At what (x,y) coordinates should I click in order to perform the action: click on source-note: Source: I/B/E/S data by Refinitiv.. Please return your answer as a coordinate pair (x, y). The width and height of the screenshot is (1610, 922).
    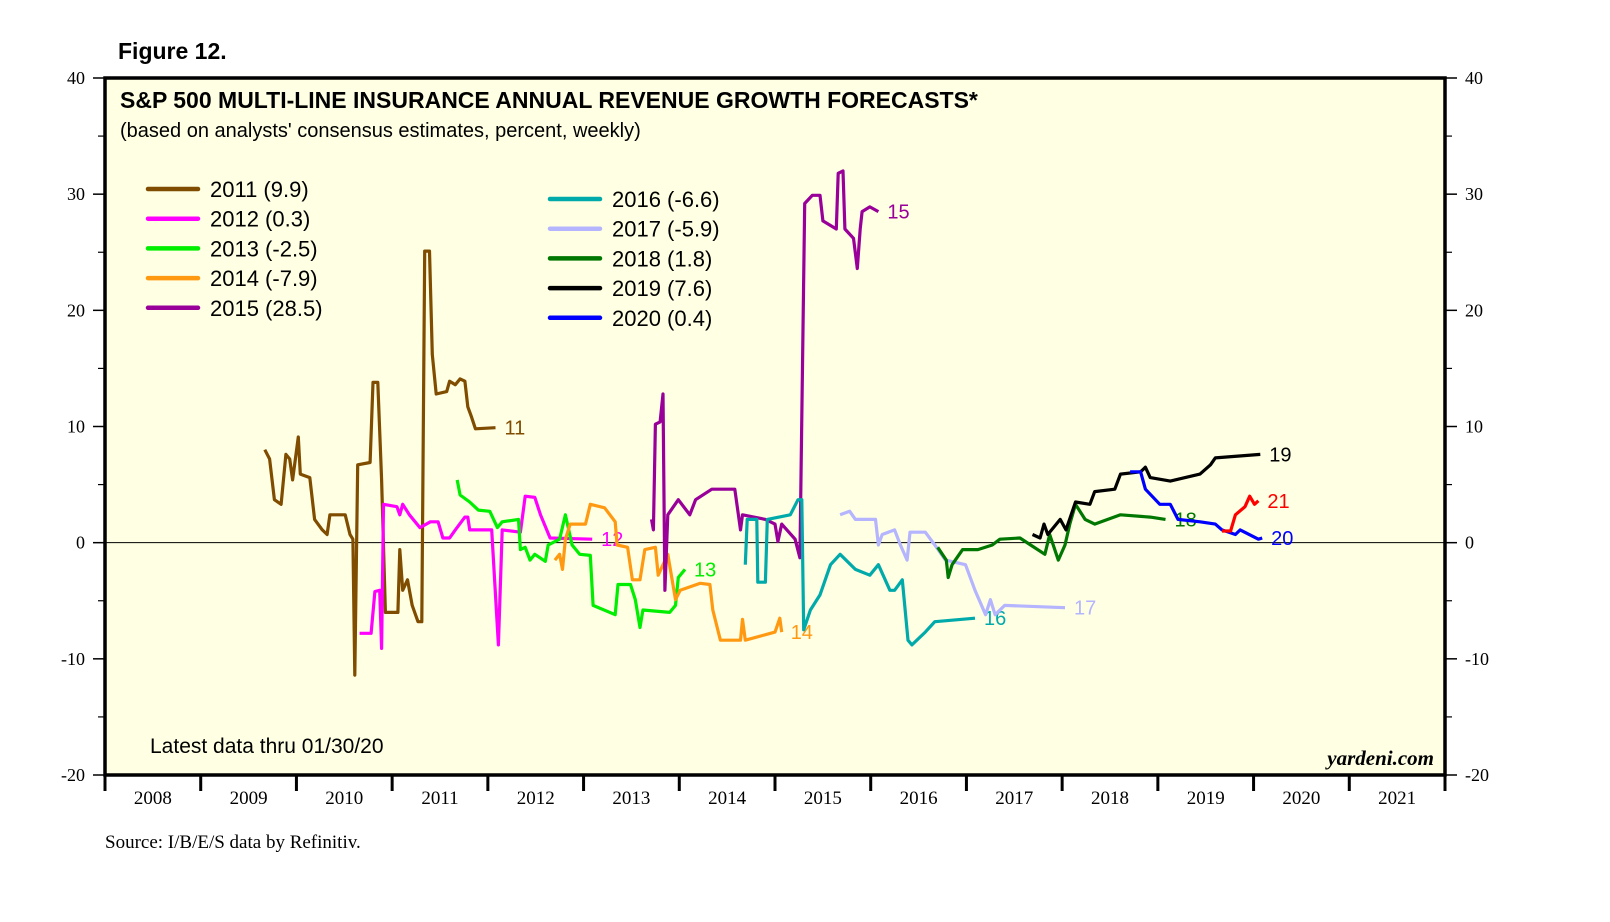
    Looking at the image, I should click on (233, 842).